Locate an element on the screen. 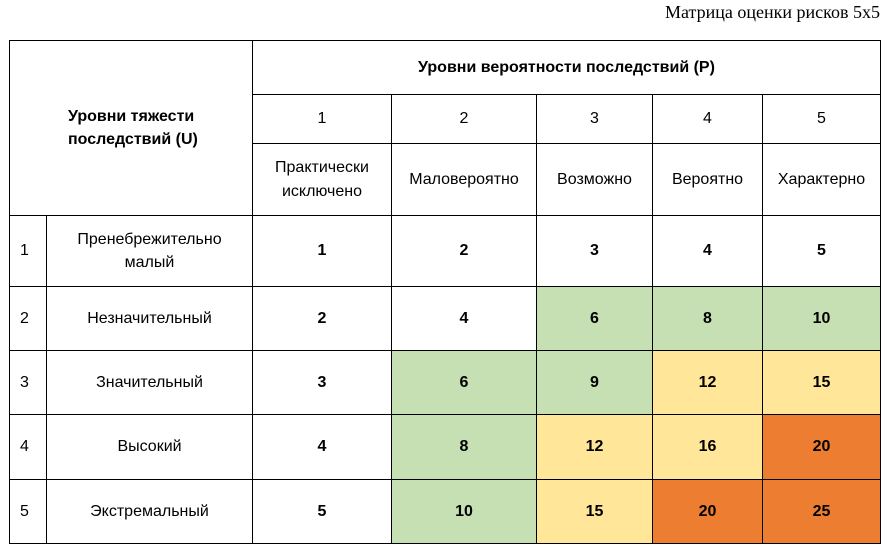  probability-header: Уровни вероятности последствий (P) is located at coordinates (566, 67).